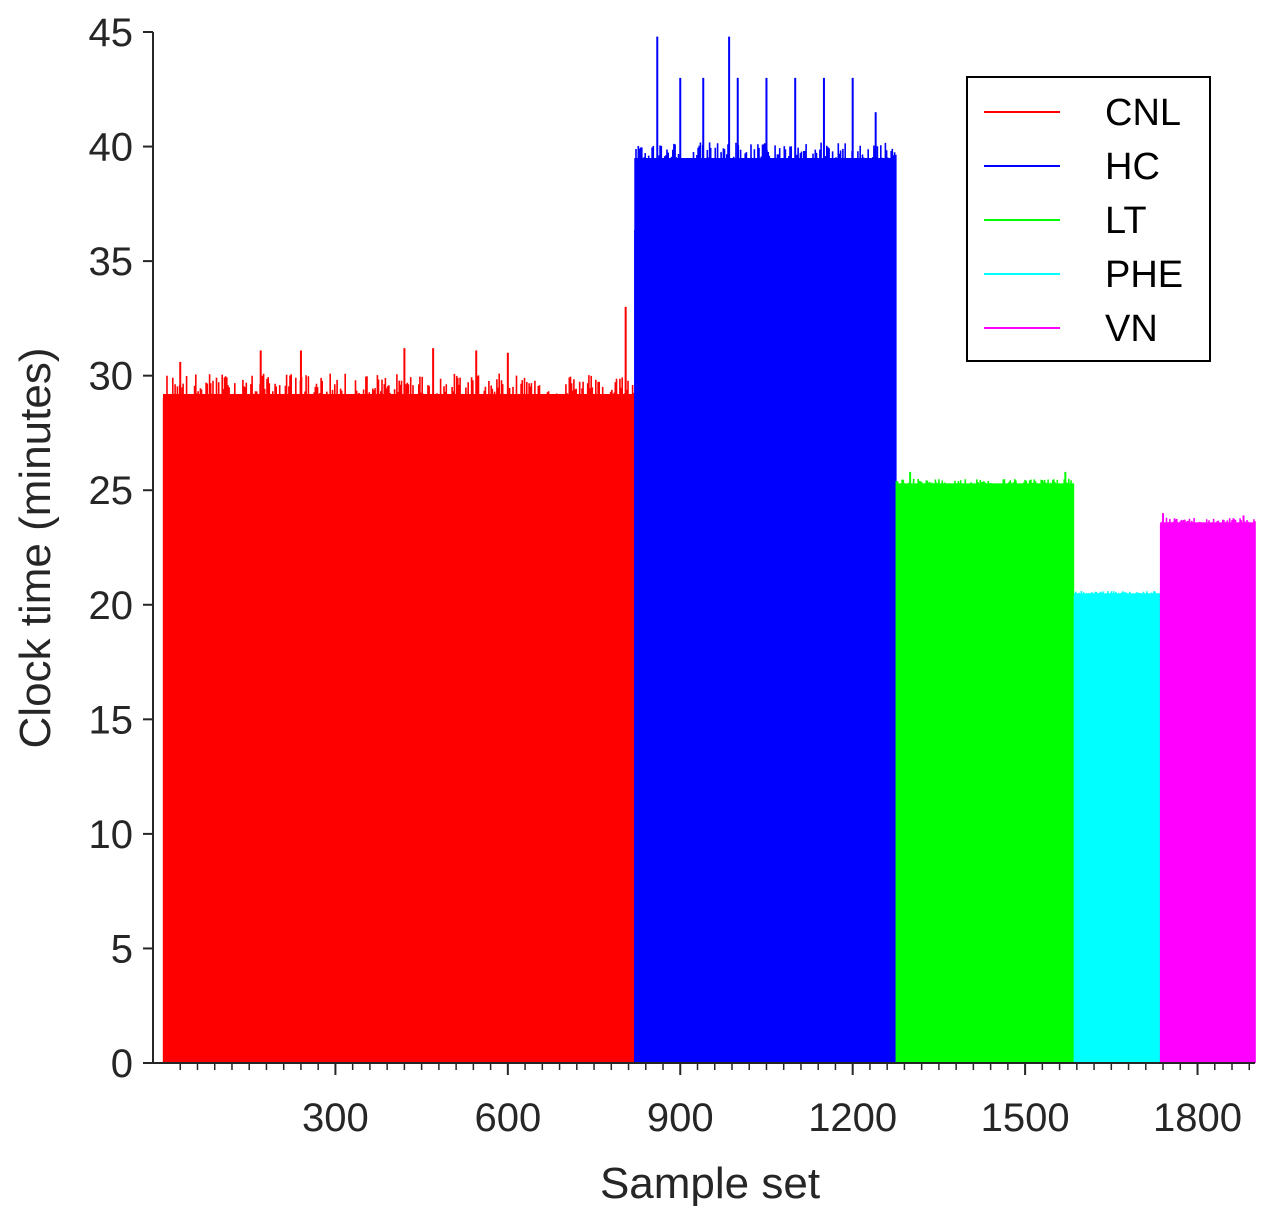 The width and height of the screenshot is (1263, 1206). I want to click on bar-top-vn, so click(1207, 790).